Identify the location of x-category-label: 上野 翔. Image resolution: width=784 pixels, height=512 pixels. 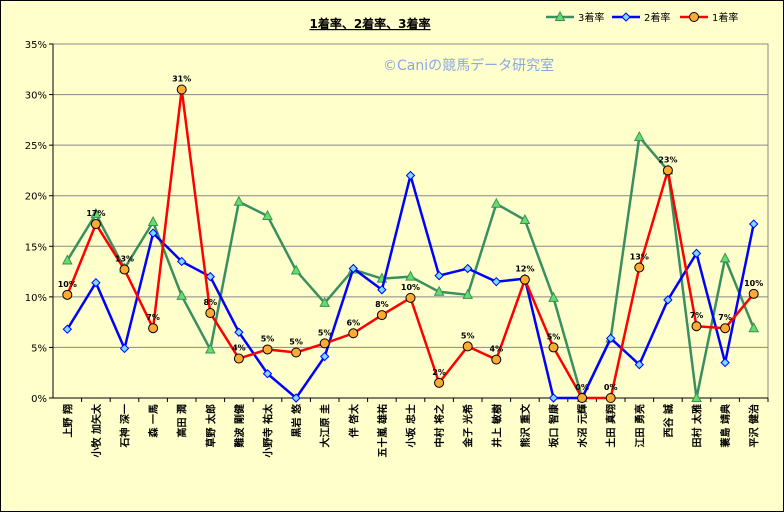
(67, 420).